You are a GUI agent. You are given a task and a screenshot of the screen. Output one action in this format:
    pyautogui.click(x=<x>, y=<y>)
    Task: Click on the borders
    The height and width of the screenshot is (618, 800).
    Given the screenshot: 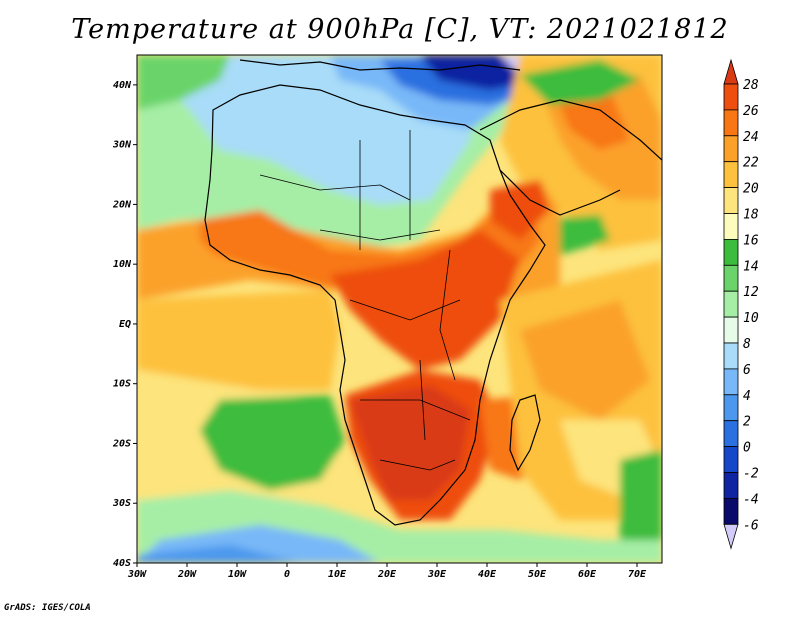 What is the action you would take?
    pyautogui.click(x=365, y=300)
    